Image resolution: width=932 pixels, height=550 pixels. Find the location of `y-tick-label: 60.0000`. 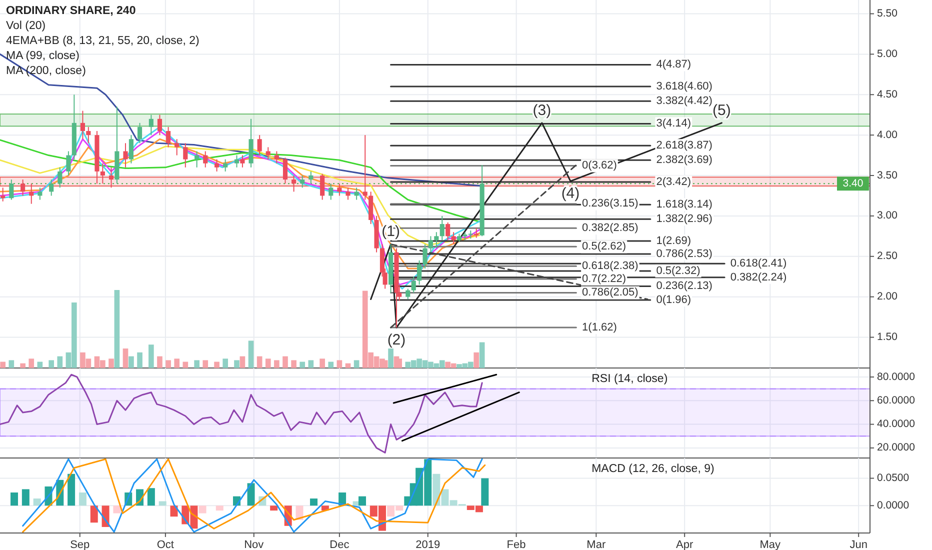

y-tick-label: 60.0000 is located at coordinates (896, 400).